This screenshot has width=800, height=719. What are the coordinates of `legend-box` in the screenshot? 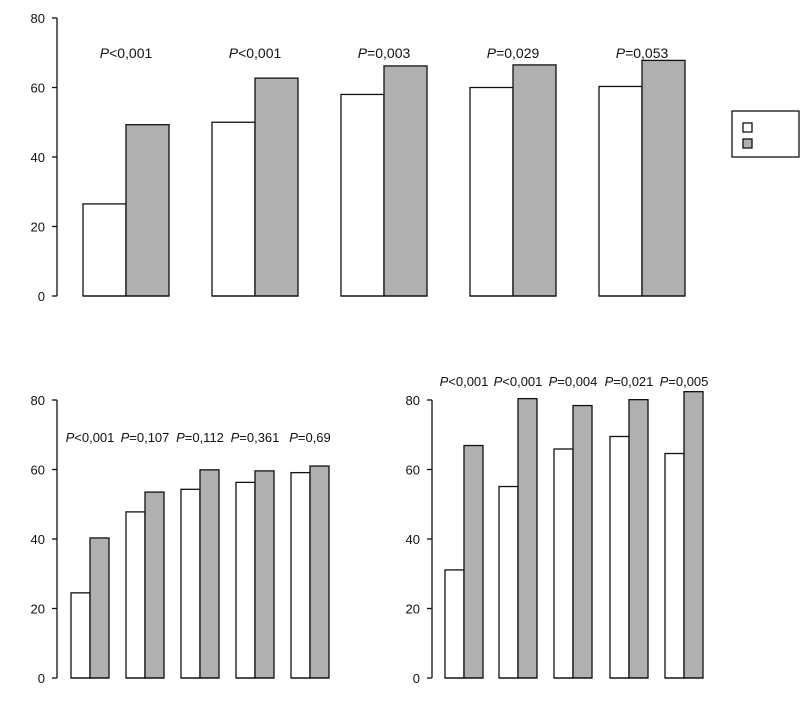 It's located at (765, 134).